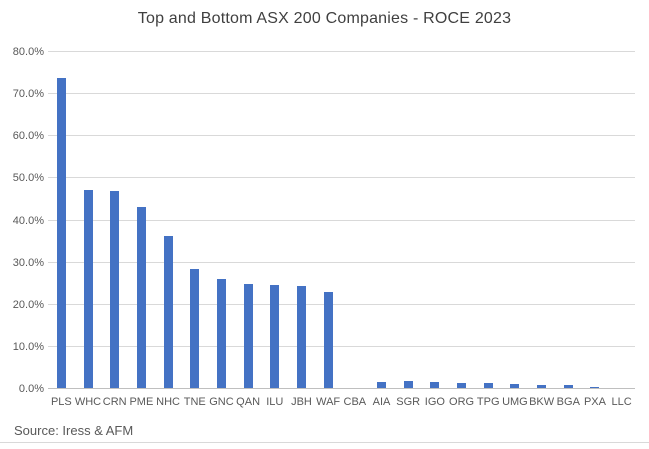 The image size is (649, 449). Describe the element at coordinates (28, 304) in the screenshot. I see `y-tick-label-20: 20.0%` at that location.